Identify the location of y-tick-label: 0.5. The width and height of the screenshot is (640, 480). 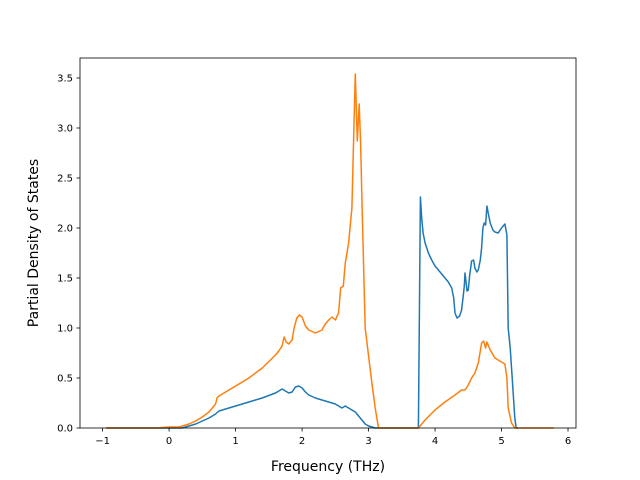
(65, 379).